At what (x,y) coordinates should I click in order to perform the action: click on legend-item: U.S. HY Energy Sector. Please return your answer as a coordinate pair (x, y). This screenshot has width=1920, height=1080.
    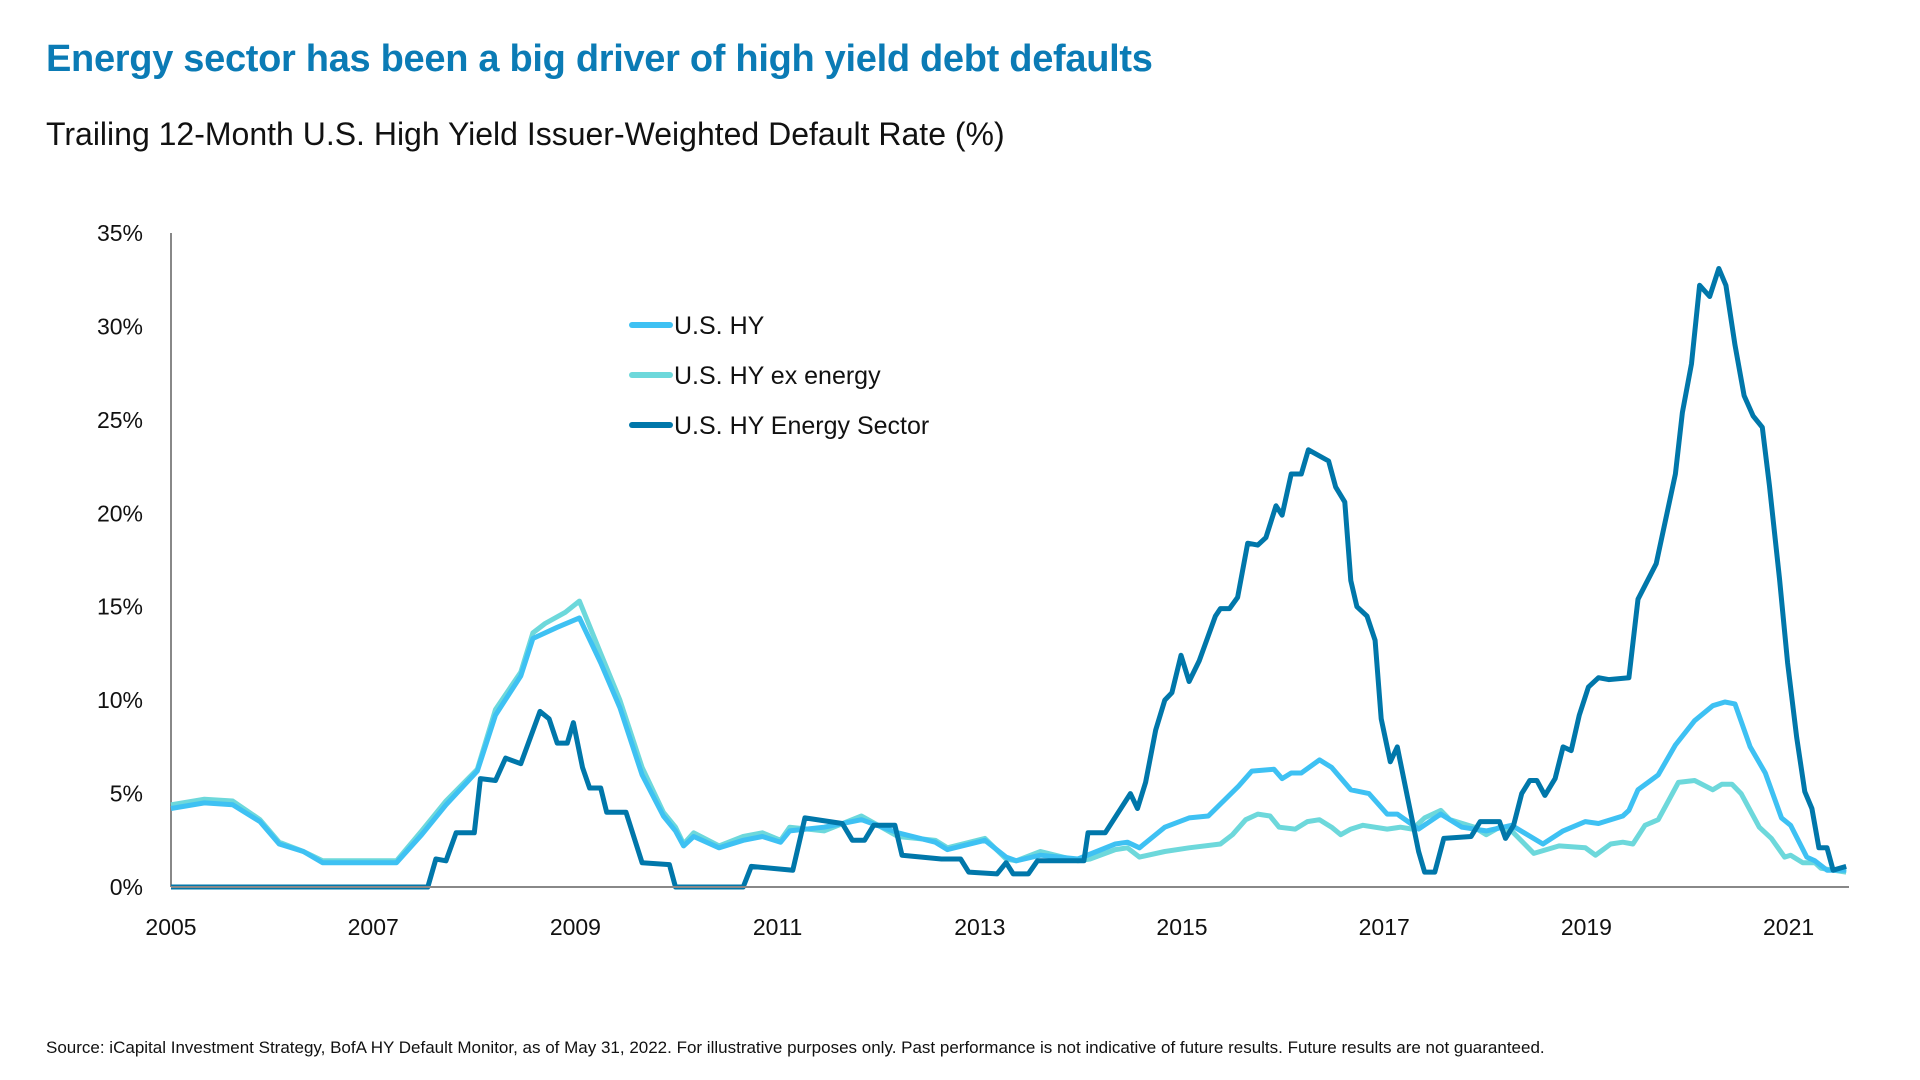
    Looking at the image, I should click on (779, 426).